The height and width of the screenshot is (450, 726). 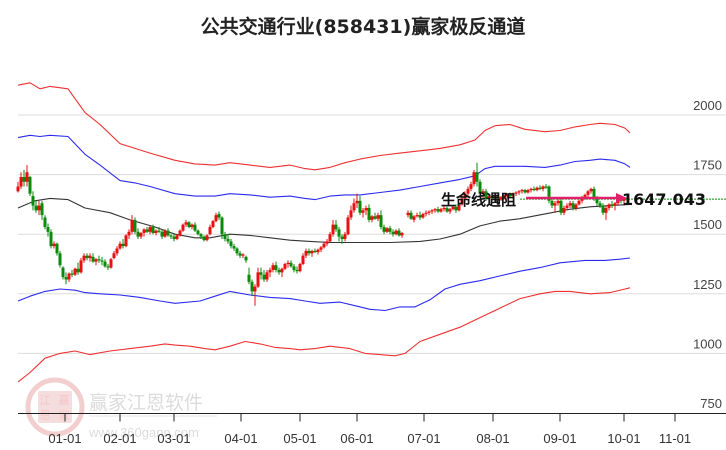 I want to click on inner-upper-line, so click(x=324, y=167).